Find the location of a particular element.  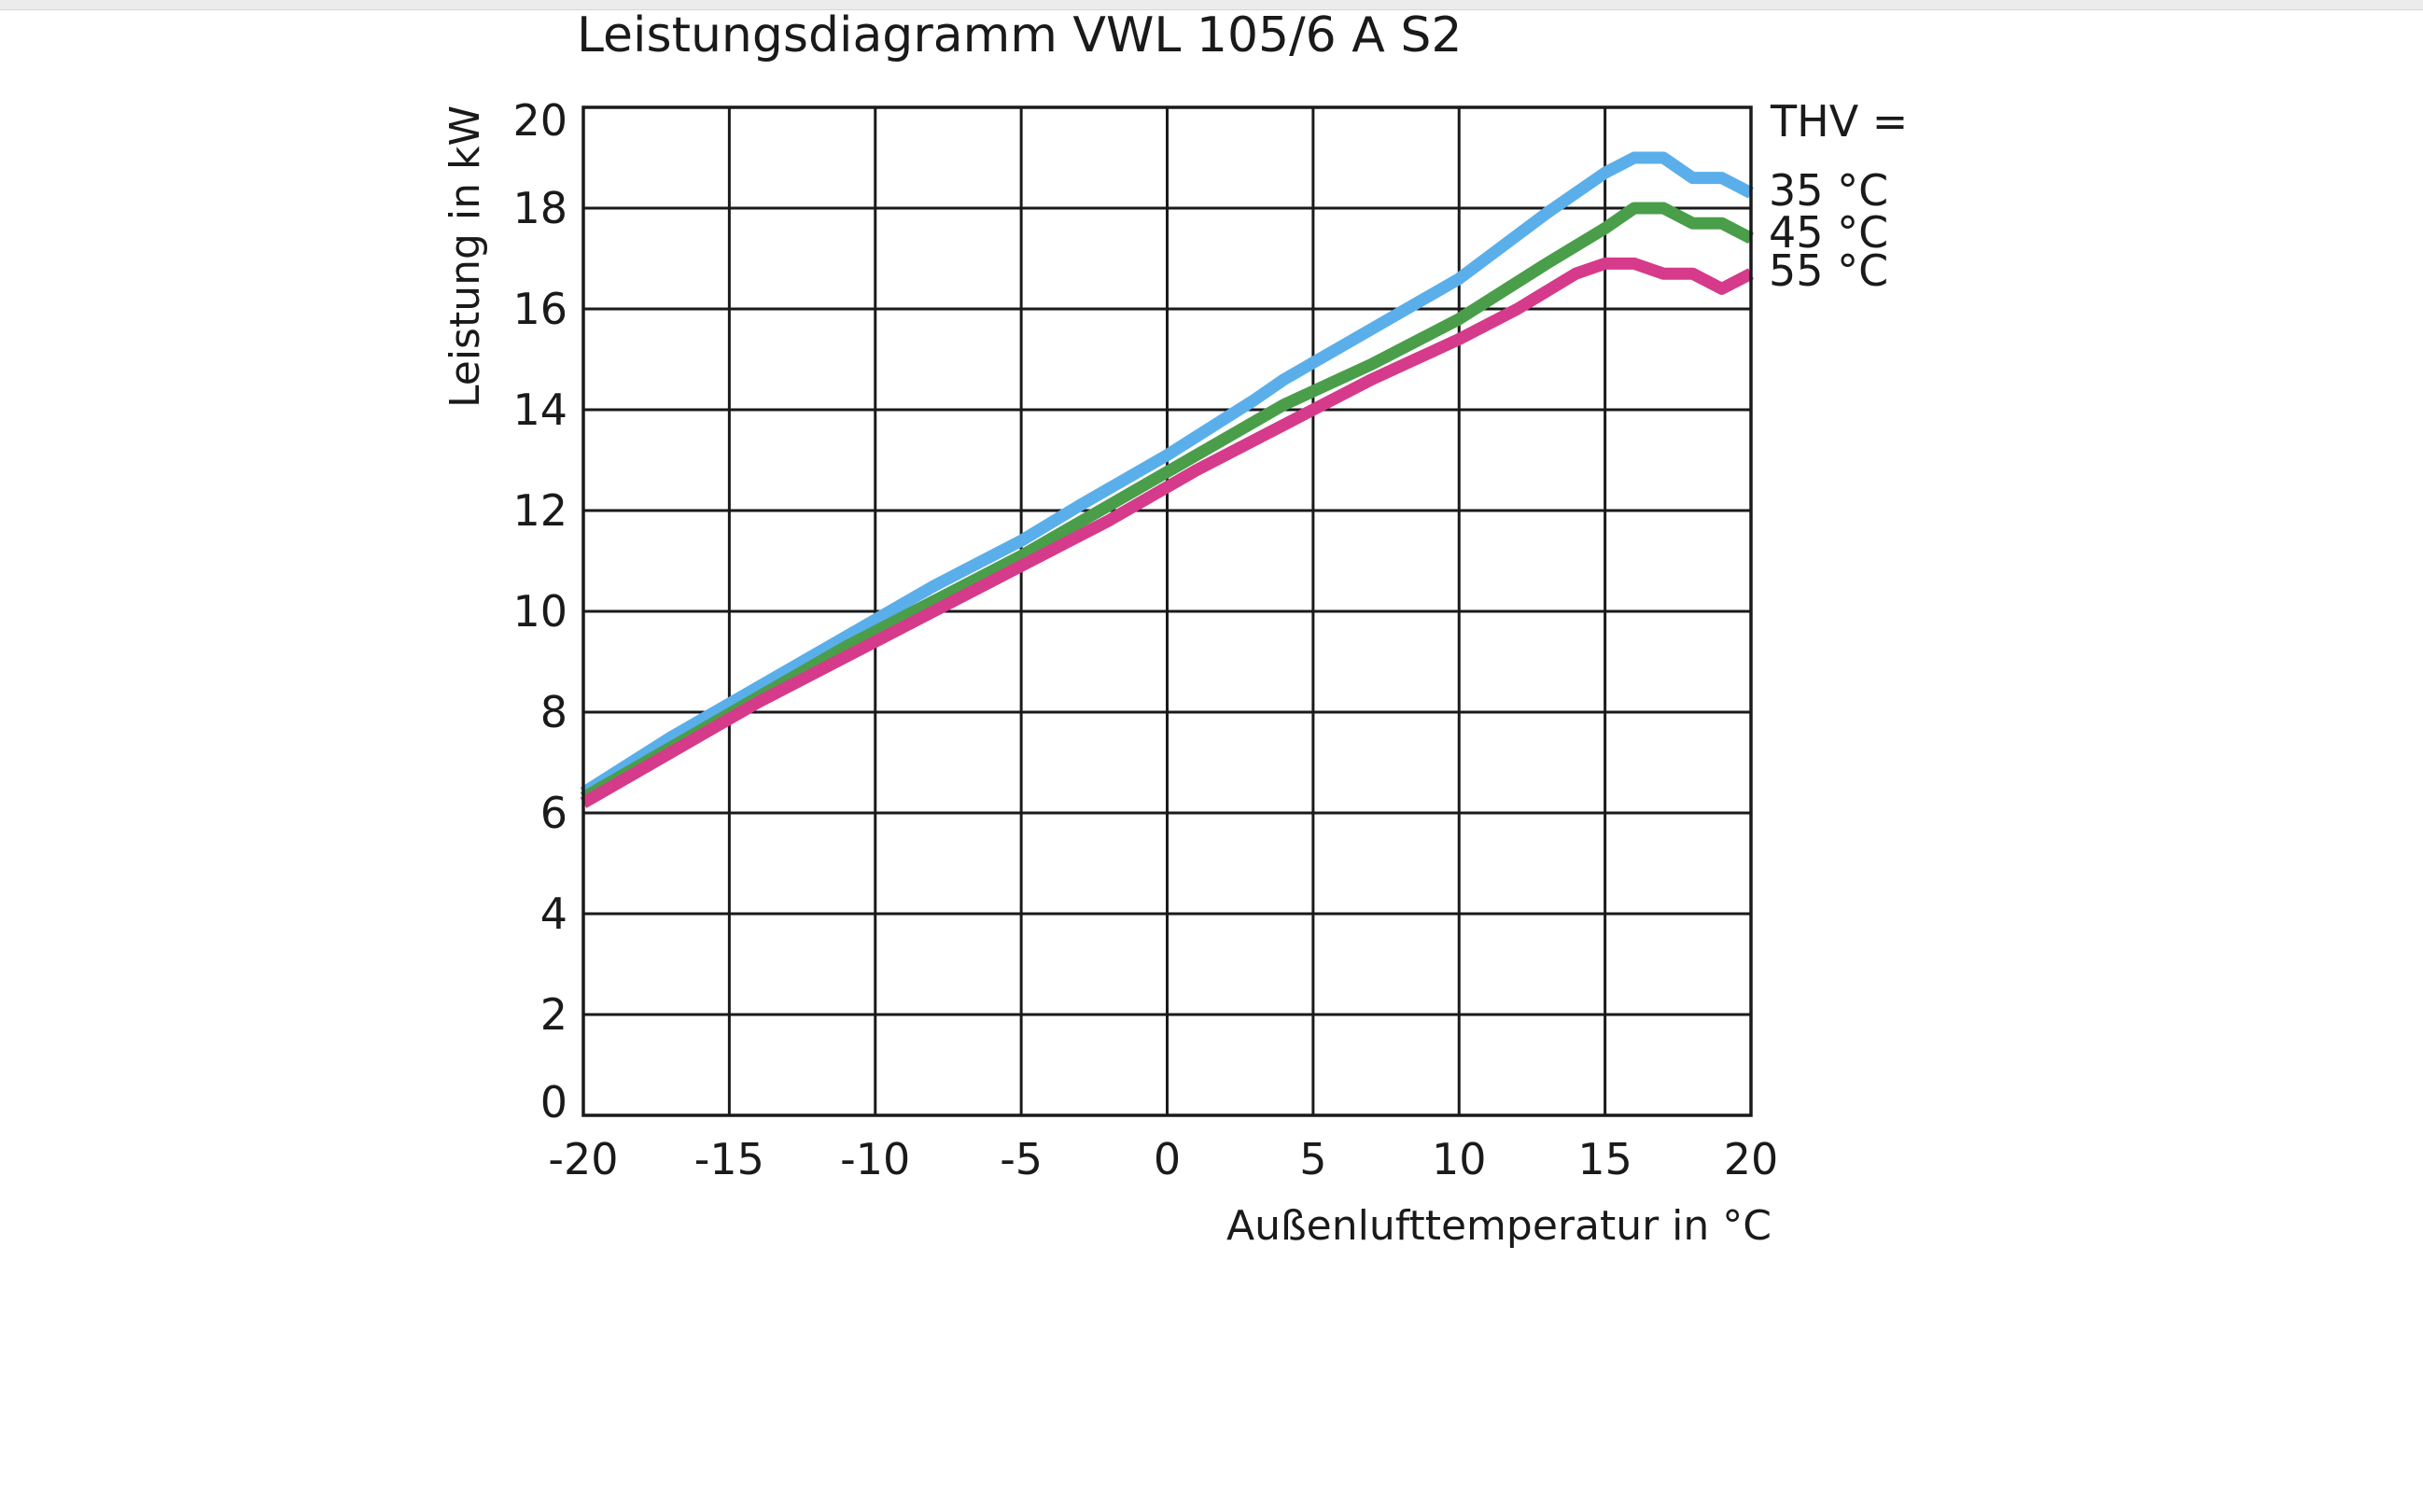

legend: THV = 35 °C45 °C55 °C is located at coordinates (1839, 196).